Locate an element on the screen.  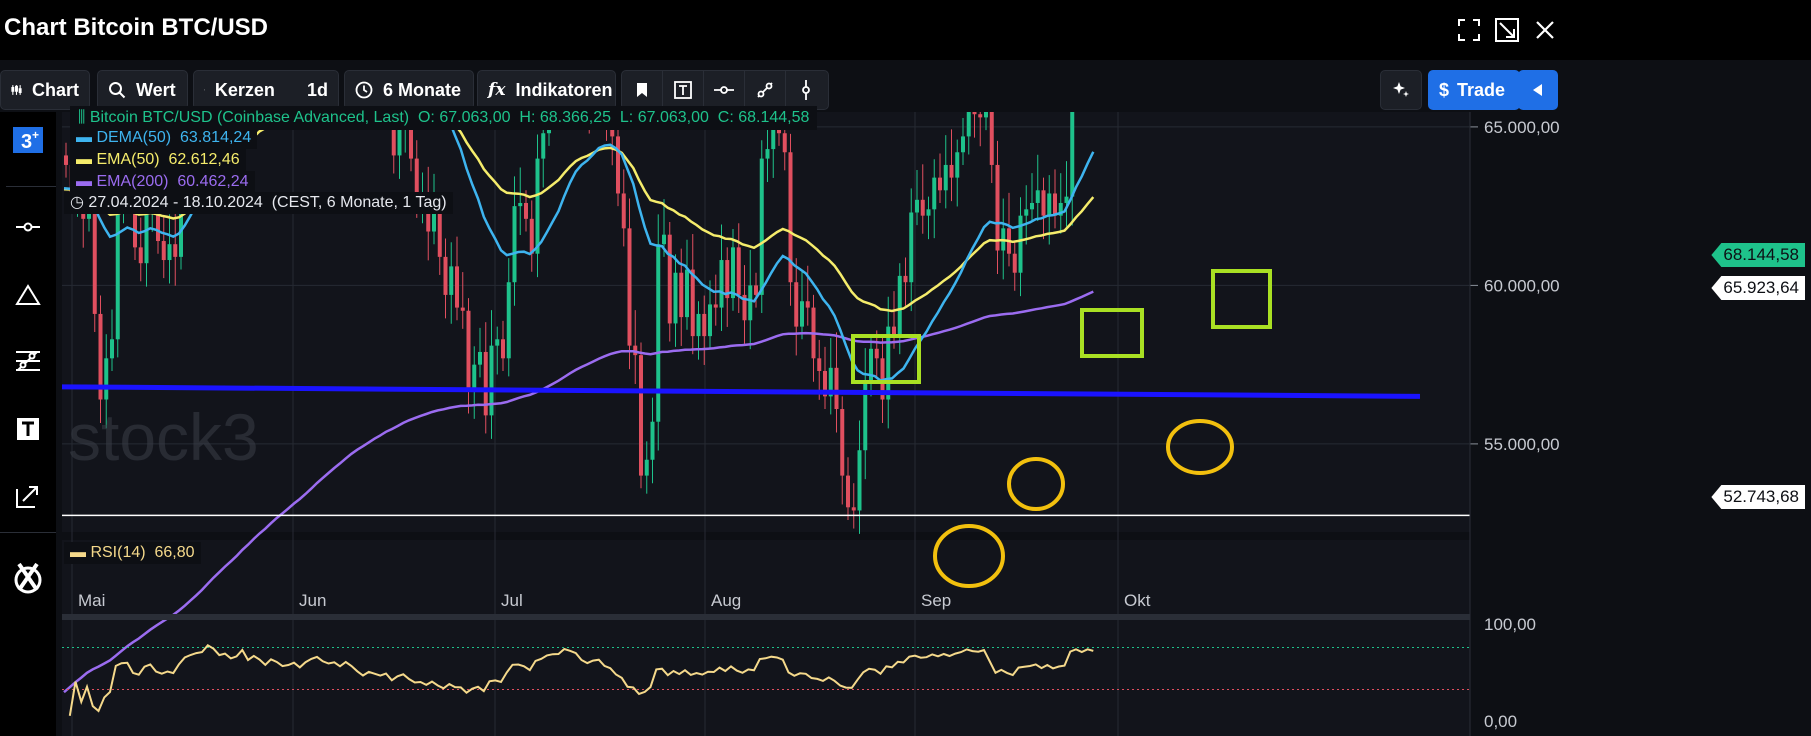
popout-icon is located at coordinates (1507, 30).